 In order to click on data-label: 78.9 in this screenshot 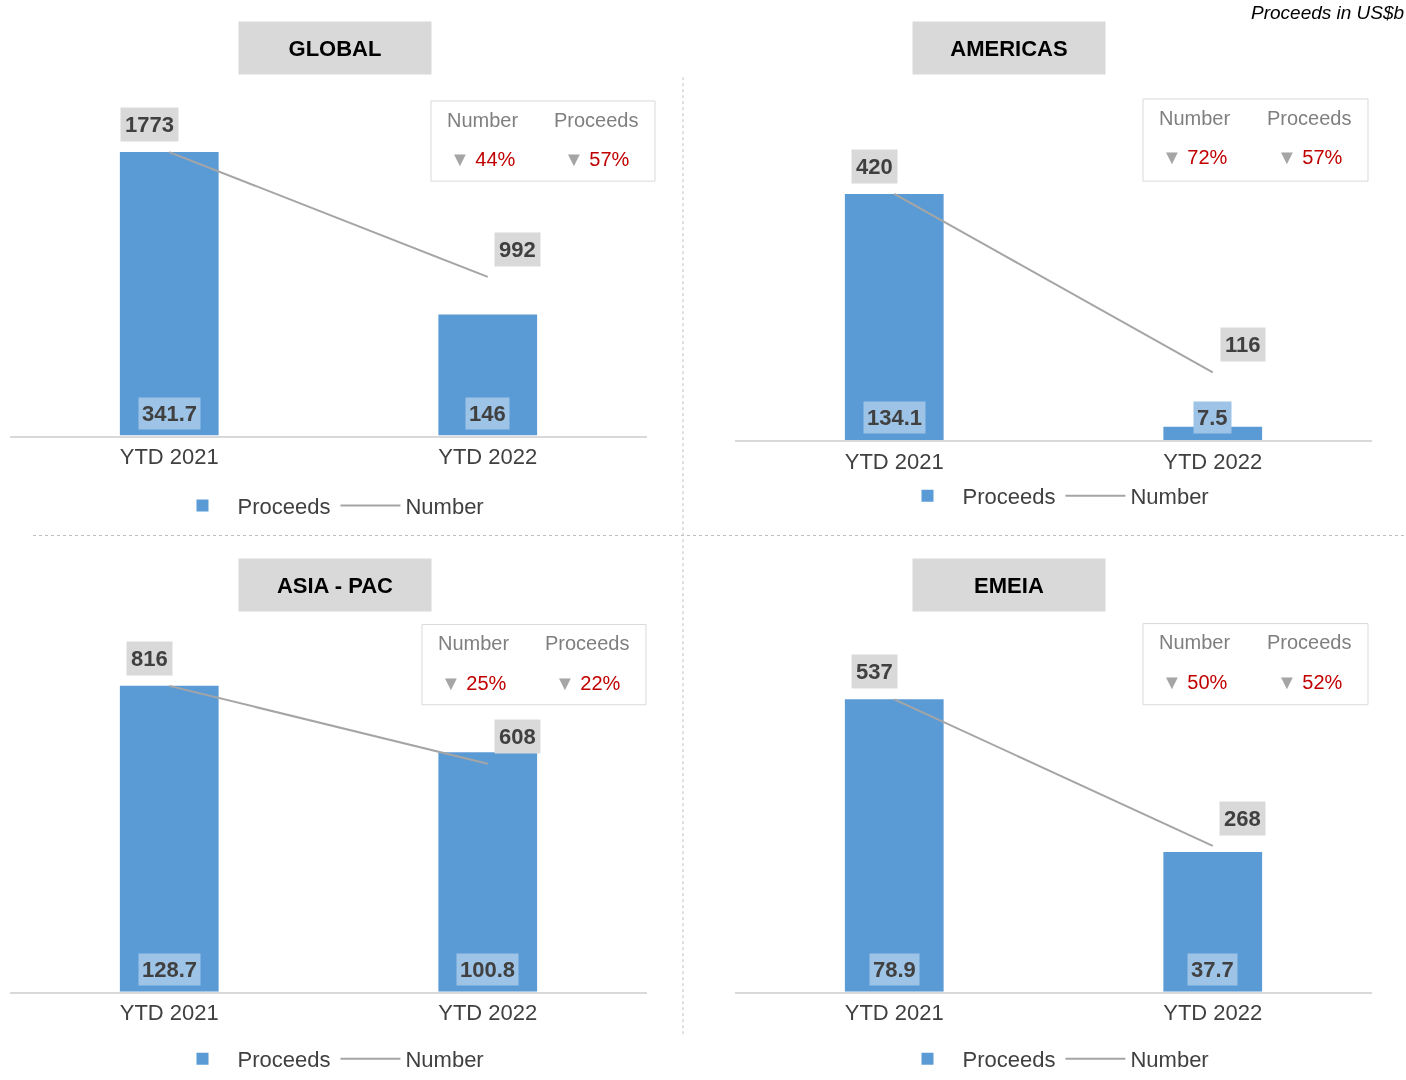, I will do `click(894, 969)`.